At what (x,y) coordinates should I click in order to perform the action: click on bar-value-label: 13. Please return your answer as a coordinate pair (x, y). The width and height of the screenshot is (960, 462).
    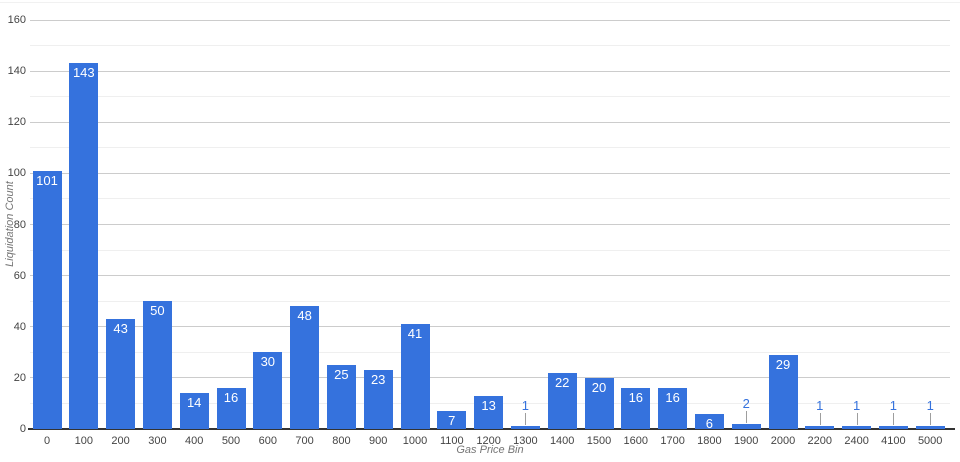
    Looking at the image, I should click on (488, 405).